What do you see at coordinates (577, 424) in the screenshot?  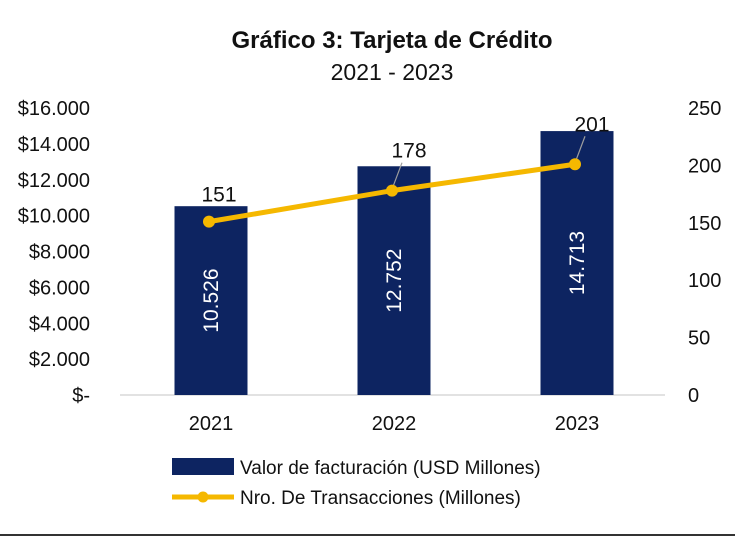 I see `x-axis-tick-label: 2023` at bounding box center [577, 424].